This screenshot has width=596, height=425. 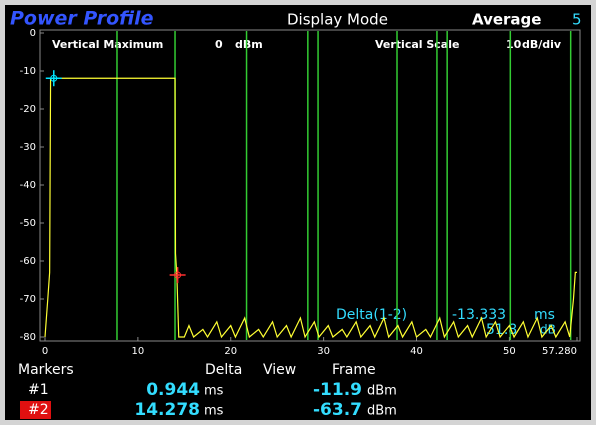 What do you see at coordinates (82, 19) in the screenshot?
I see `title: Power Profile` at bounding box center [82, 19].